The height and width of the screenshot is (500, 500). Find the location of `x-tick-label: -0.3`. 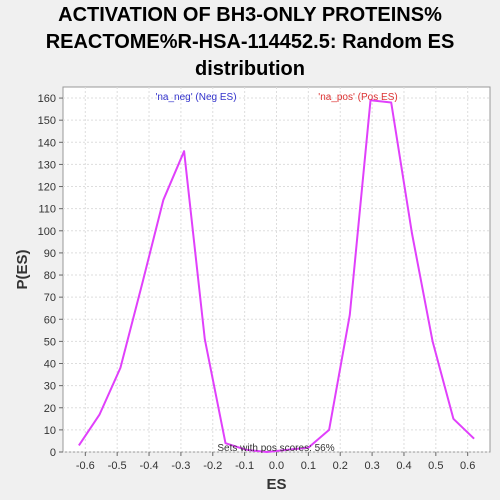

x-tick-label: -0.3 is located at coordinates (180, 466).